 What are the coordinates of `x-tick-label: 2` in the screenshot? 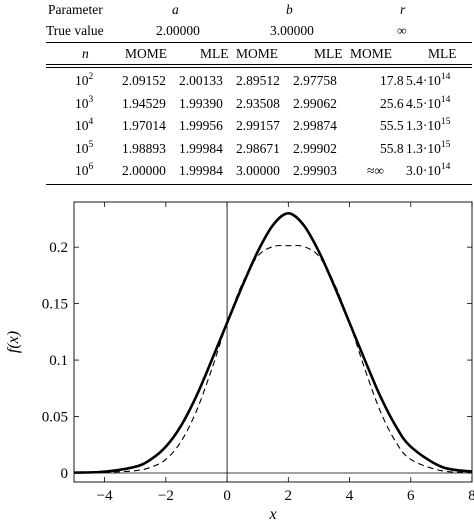 It's located at (289, 496).